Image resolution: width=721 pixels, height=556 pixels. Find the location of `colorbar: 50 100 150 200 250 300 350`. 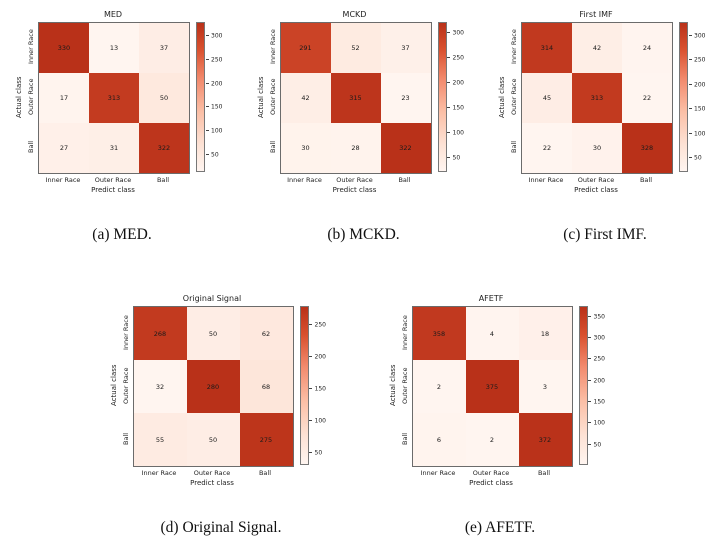

colorbar: 50 100 150 200 250 300 350 is located at coordinates (593, 385).